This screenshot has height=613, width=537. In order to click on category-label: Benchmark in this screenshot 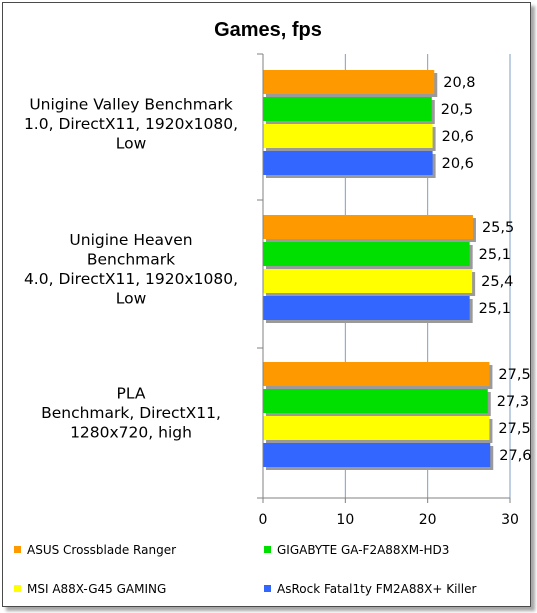, I will do `click(131, 259)`.